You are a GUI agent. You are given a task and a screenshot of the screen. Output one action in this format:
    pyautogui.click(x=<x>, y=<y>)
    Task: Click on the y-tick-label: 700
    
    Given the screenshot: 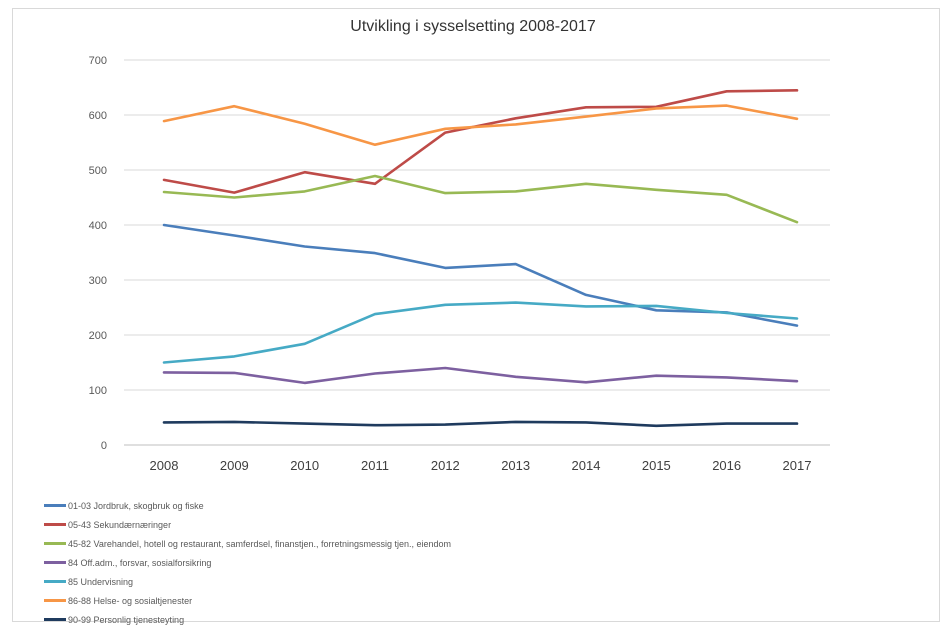 What is the action you would take?
    pyautogui.click(x=98, y=61)
    